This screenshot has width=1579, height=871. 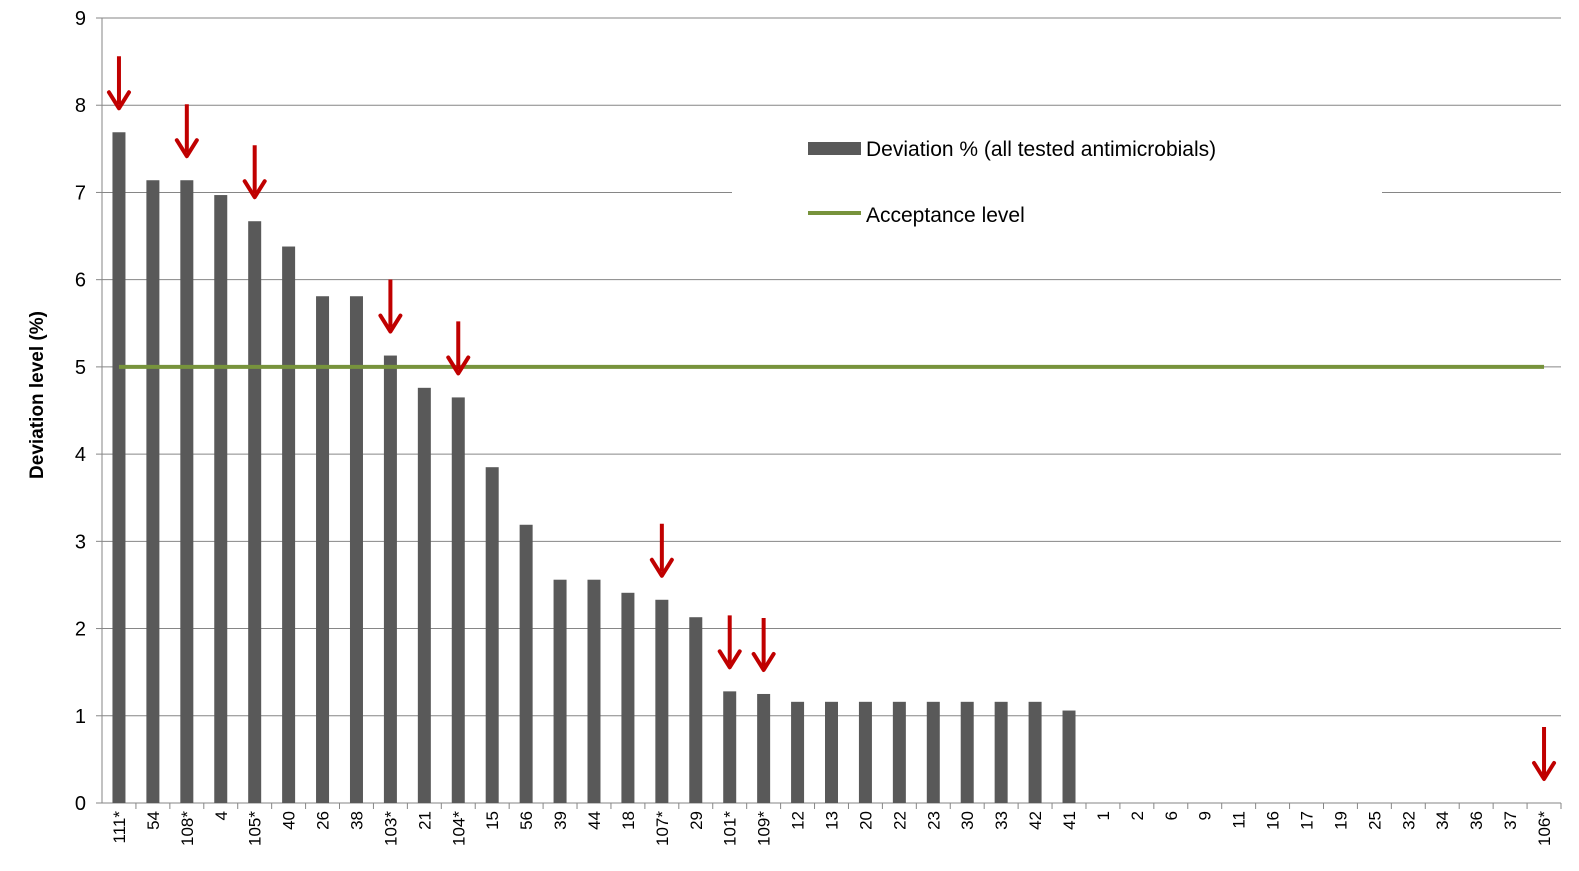 What do you see at coordinates (119, 827) in the screenshot?
I see `x-tick-label: 111*` at bounding box center [119, 827].